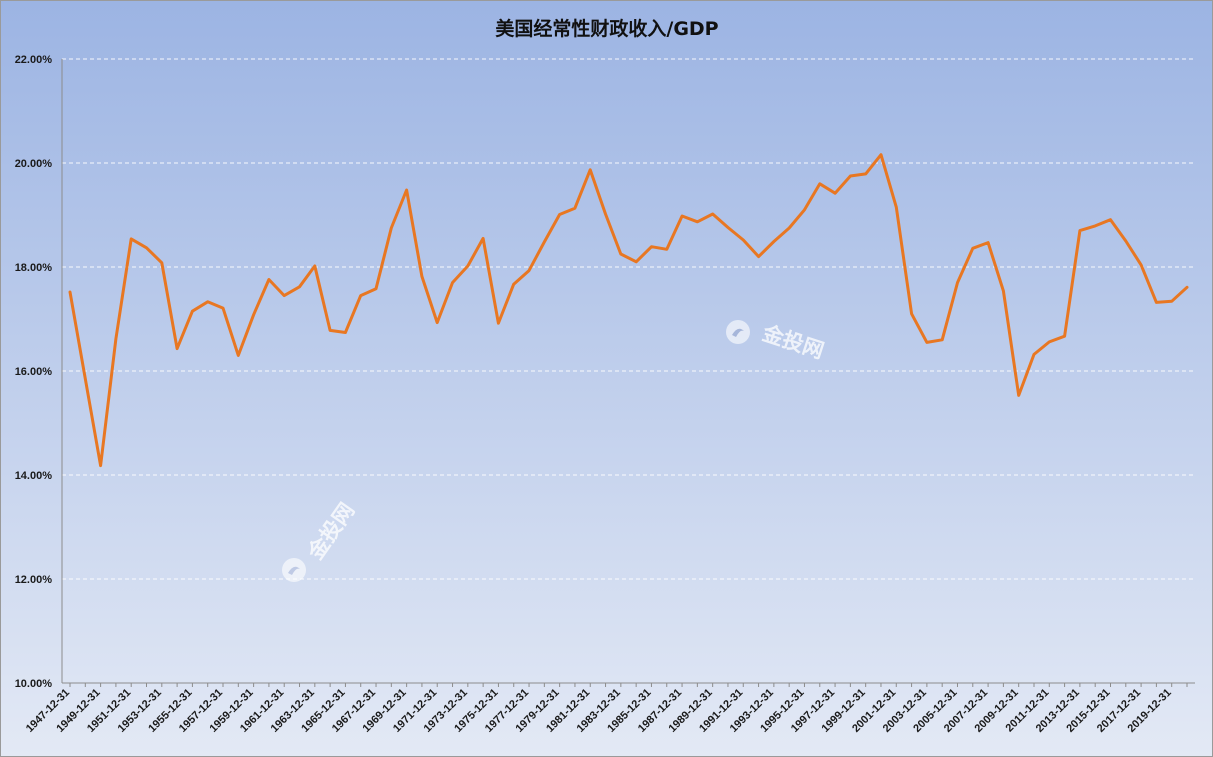 The image size is (1213, 757). What do you see at coordinates (34, 164) in the screenshot?
I see `y-tick-label: 20.00%` at bounding box center [34, 164].